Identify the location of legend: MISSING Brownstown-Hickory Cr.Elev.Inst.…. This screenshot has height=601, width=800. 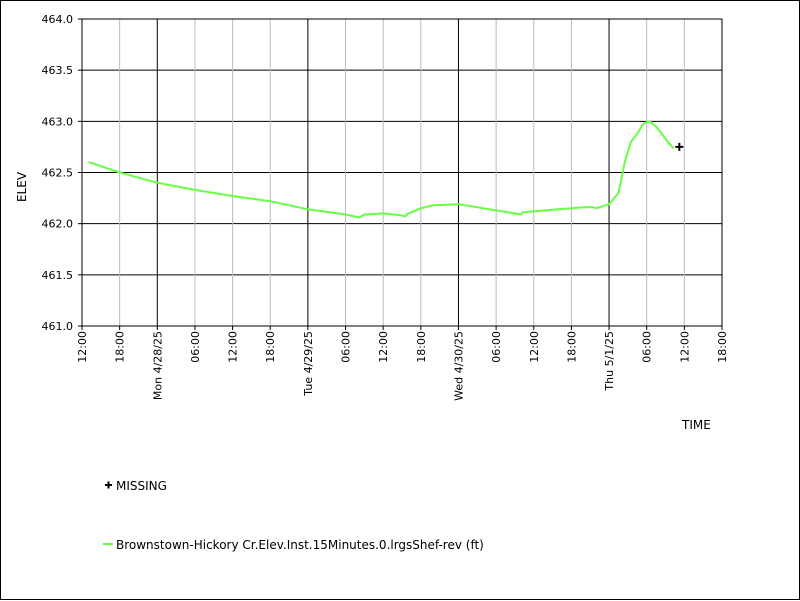
(293, 515).